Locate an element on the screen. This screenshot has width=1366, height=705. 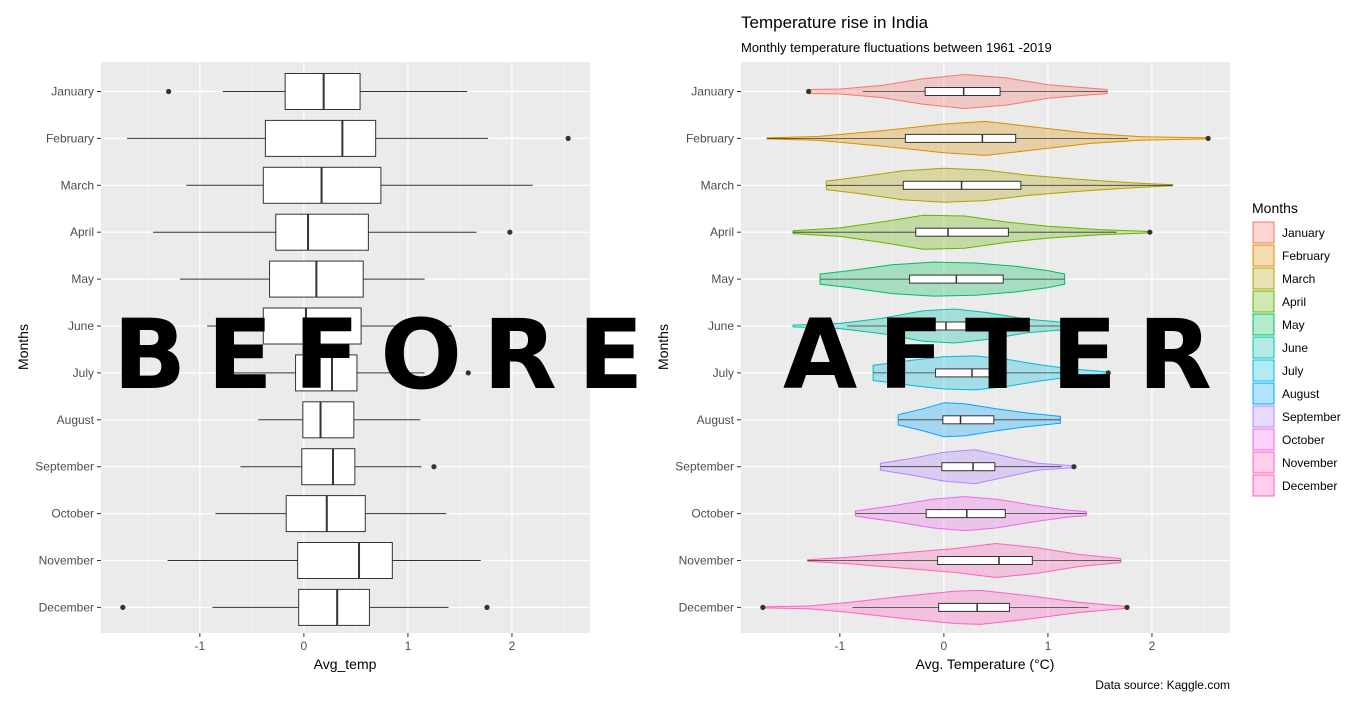
y-tick-label: June is located at coordinates (81, 326).